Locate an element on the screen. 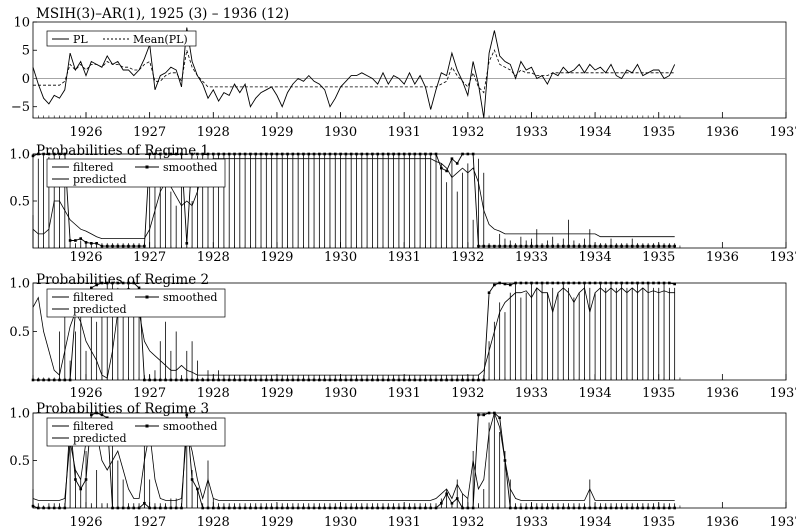 This screenshot has width=796, height=530. legend-label-filtered: filtered is located at coordinates (93, 426).